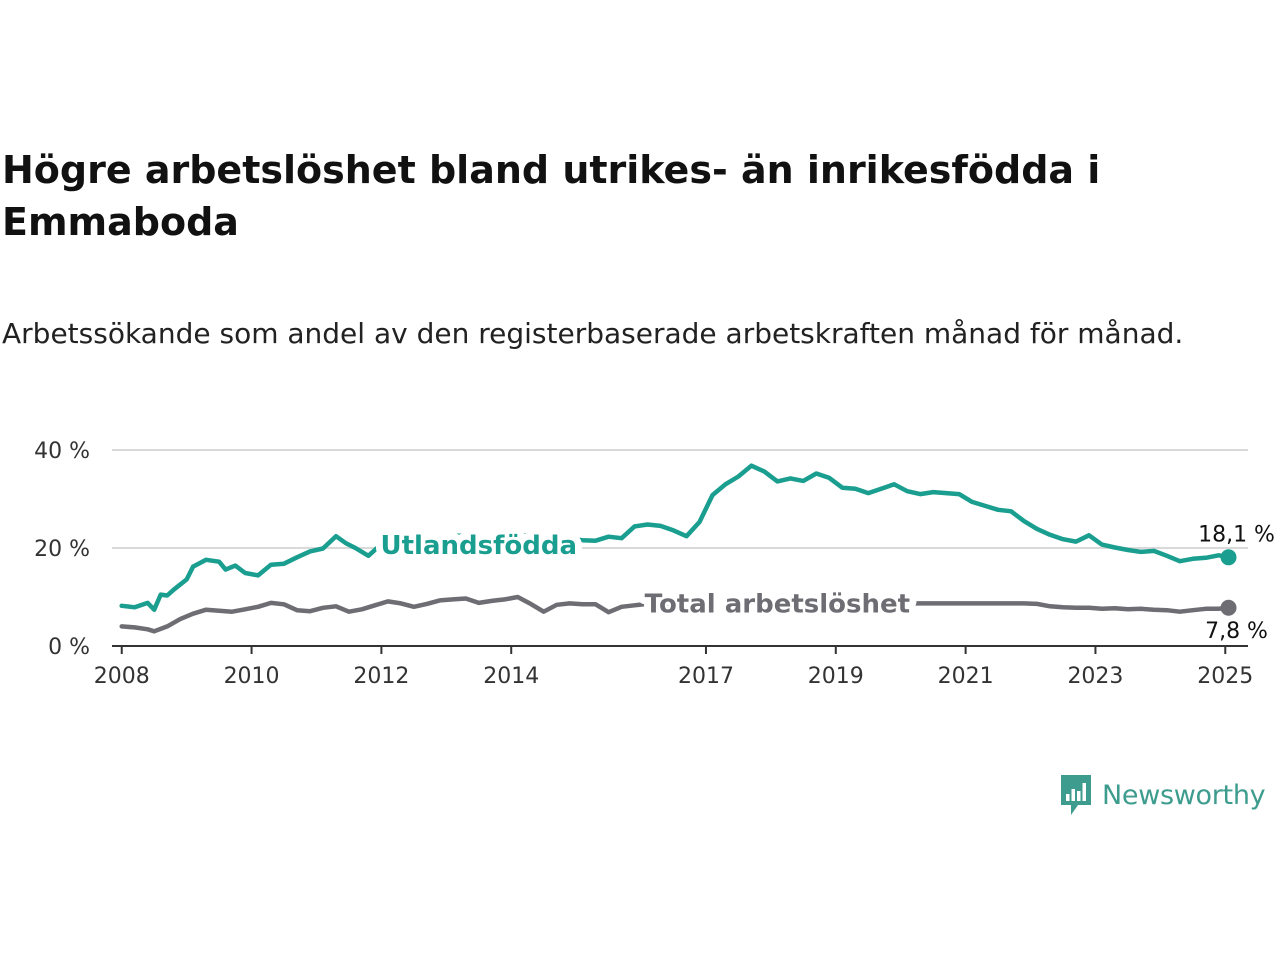 The image size is (1280, 960). I want to click on y-tick-label: 0 %, so click(69, 647).